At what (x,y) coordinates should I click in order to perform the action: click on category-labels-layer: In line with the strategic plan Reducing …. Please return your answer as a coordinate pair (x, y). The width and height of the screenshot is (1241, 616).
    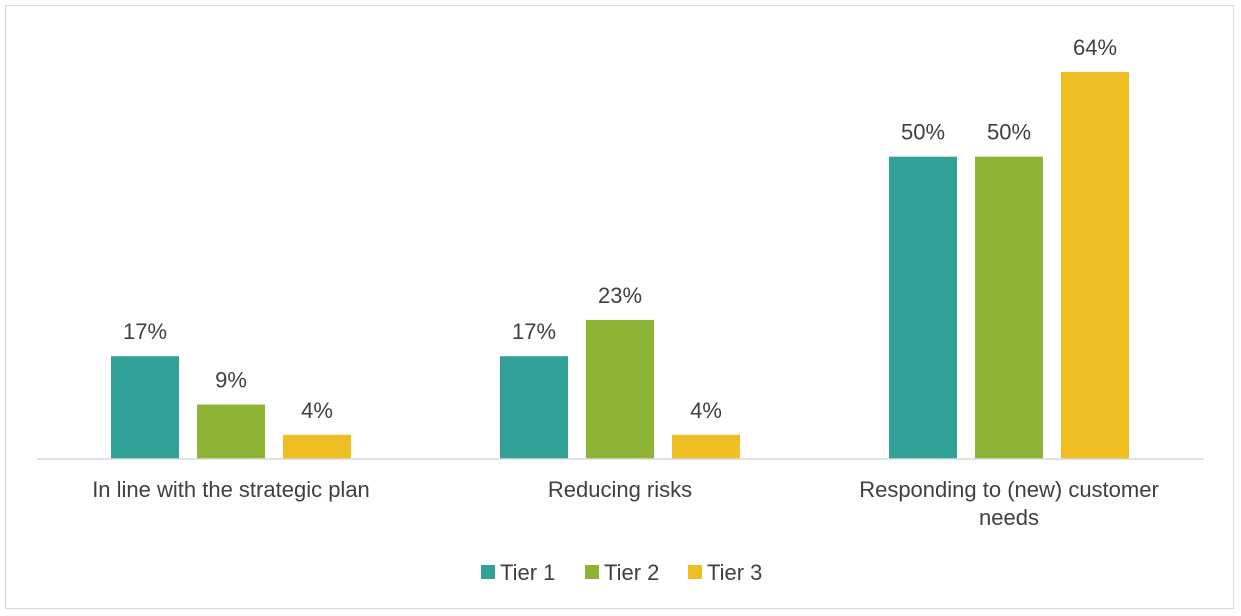
    Looking at the image, I should click on (625, 503).